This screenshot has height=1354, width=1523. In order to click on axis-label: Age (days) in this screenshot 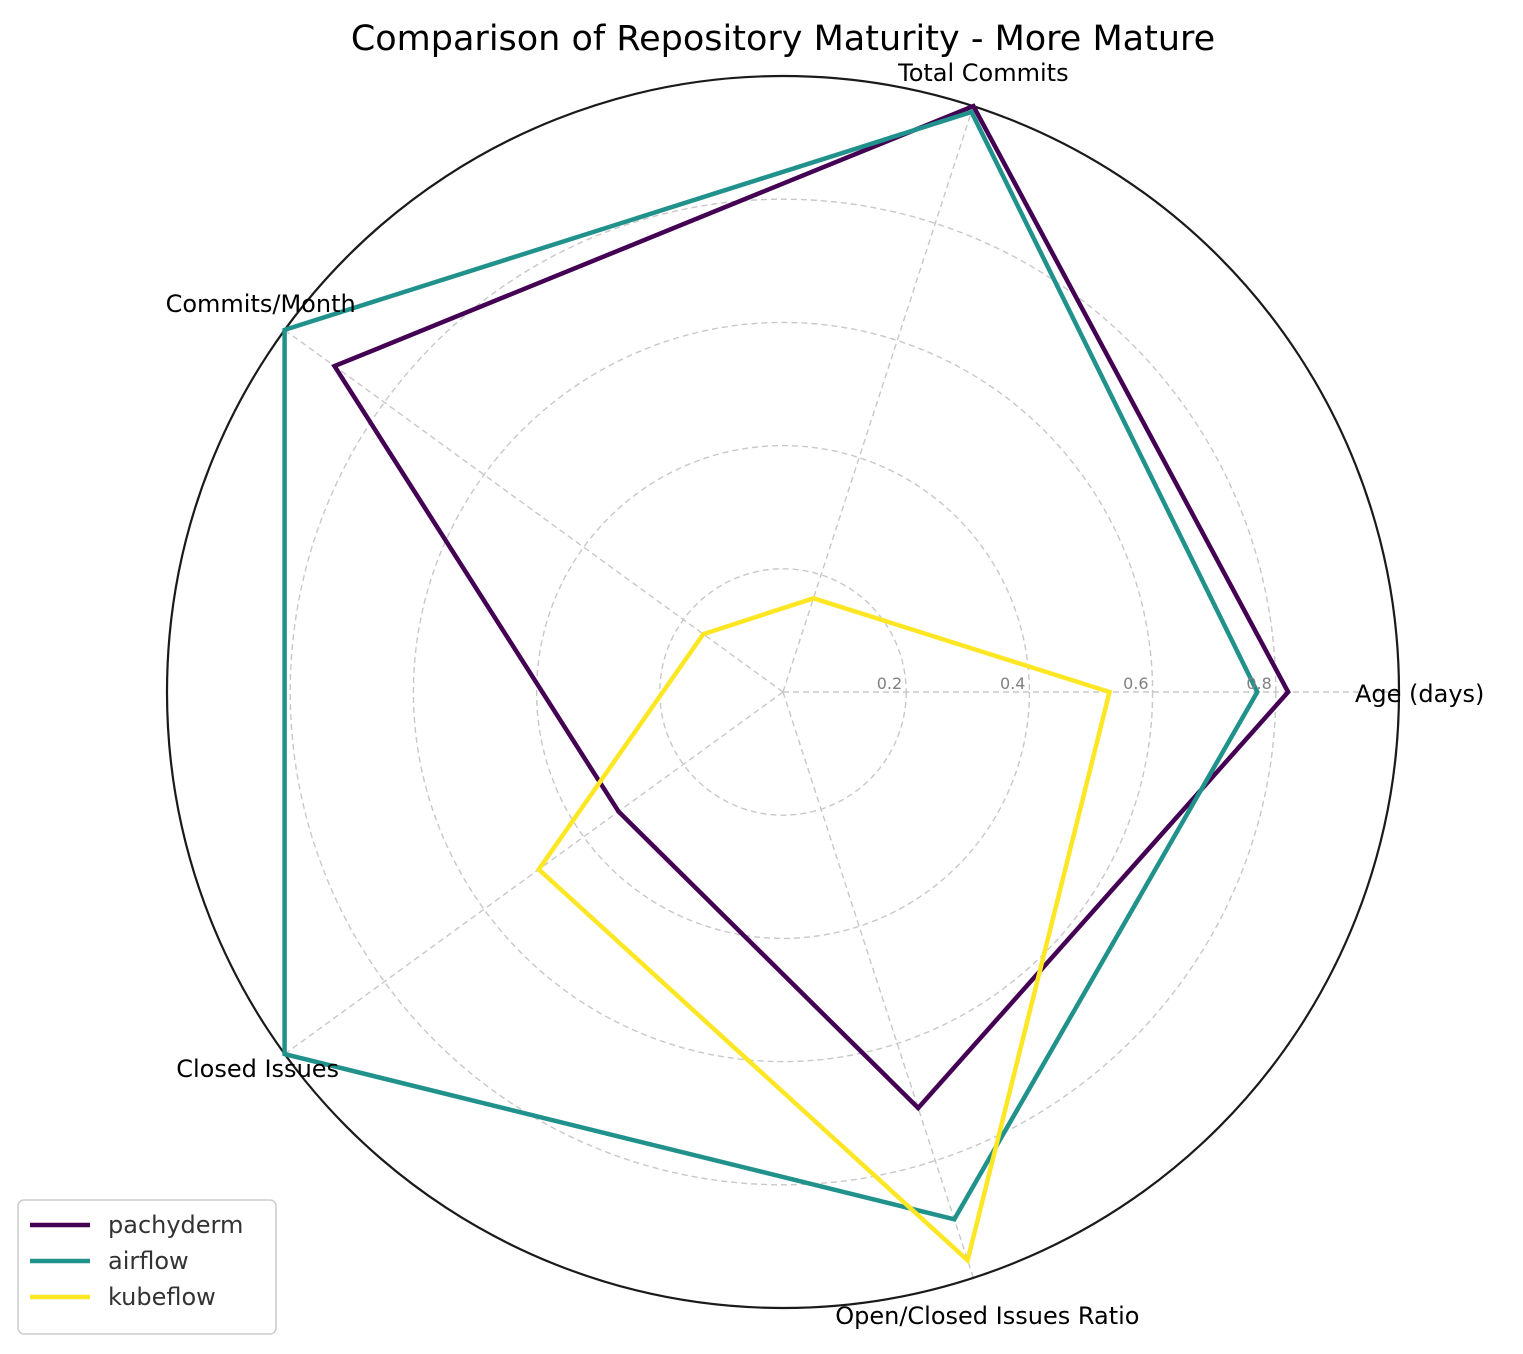, I will do `click(1419, 694)`.